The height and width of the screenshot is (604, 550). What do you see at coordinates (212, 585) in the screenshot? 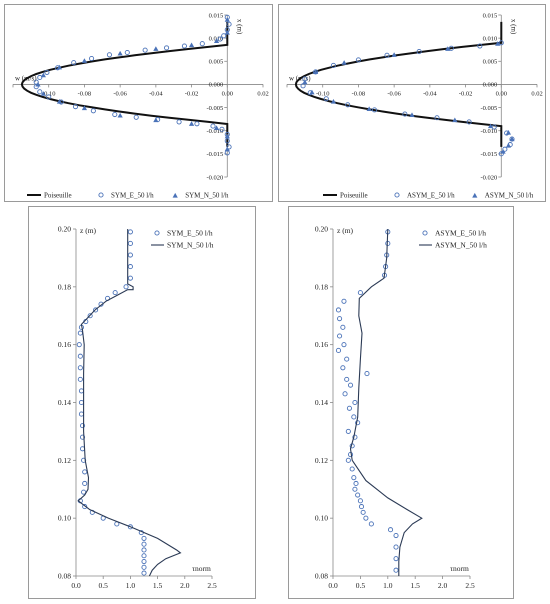
I see `x-tick-label: 2.5` at bounding box center [212, 585].